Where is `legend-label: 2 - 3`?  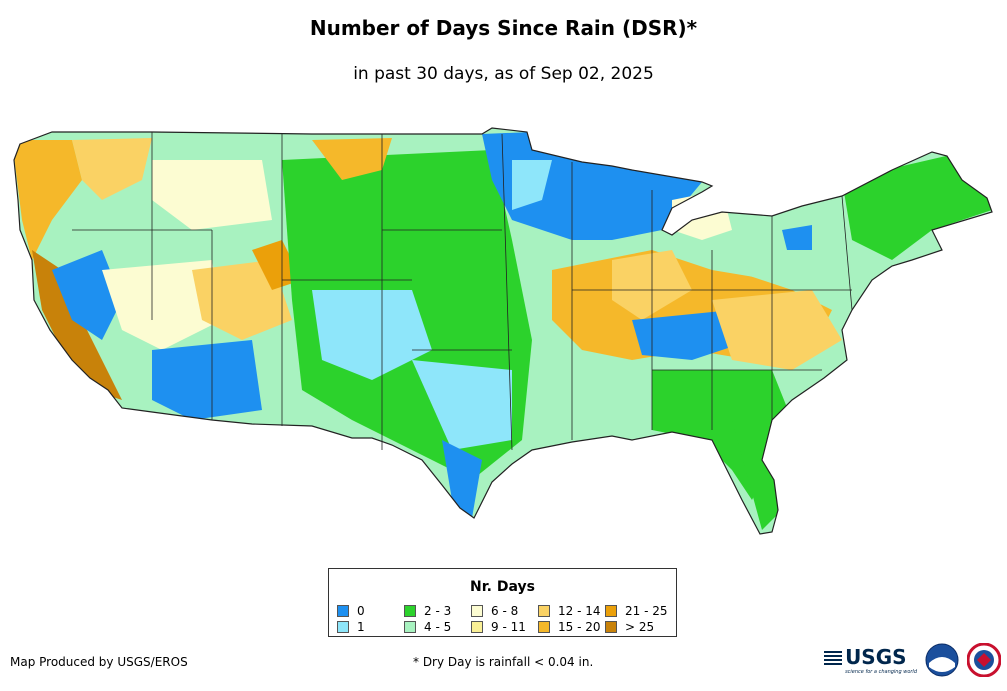
legend-label: 2 - 3 is located at coordinates (438, 611).